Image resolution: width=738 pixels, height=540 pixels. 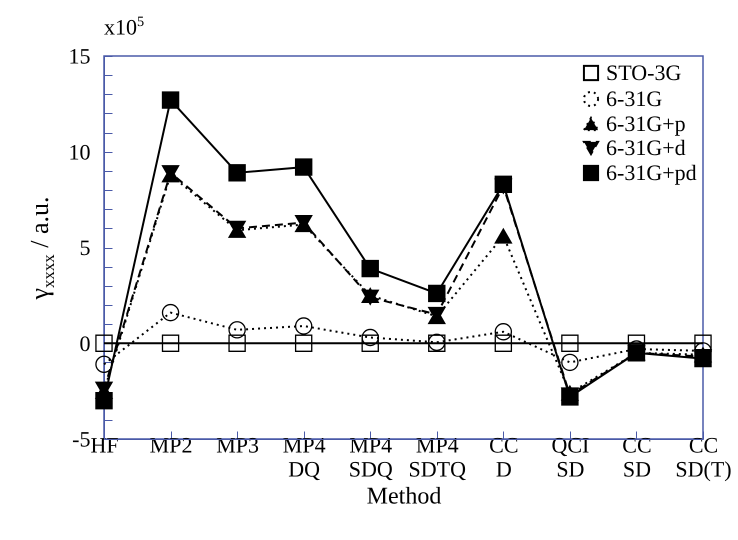 What do you see at coordinates (646, 123) in the screenshot?
I see `legend-label: 6-31G+p` at bounding box center [646, 123].